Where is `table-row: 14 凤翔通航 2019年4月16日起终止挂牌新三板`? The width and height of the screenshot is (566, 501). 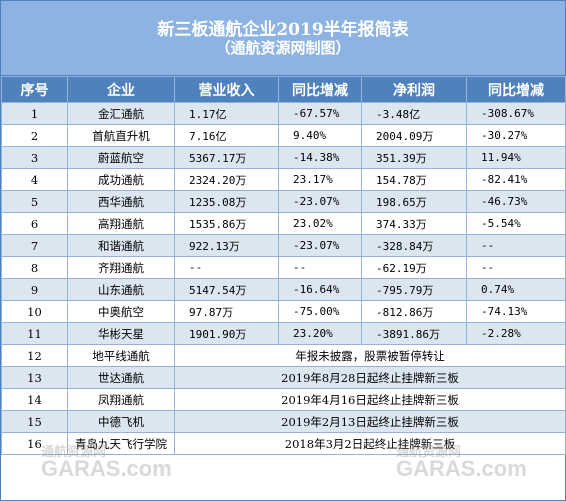
table-row: 14 凤翔通航 2019年4月16日起终止挂牌新三板 is located at coordinates (283, 399).